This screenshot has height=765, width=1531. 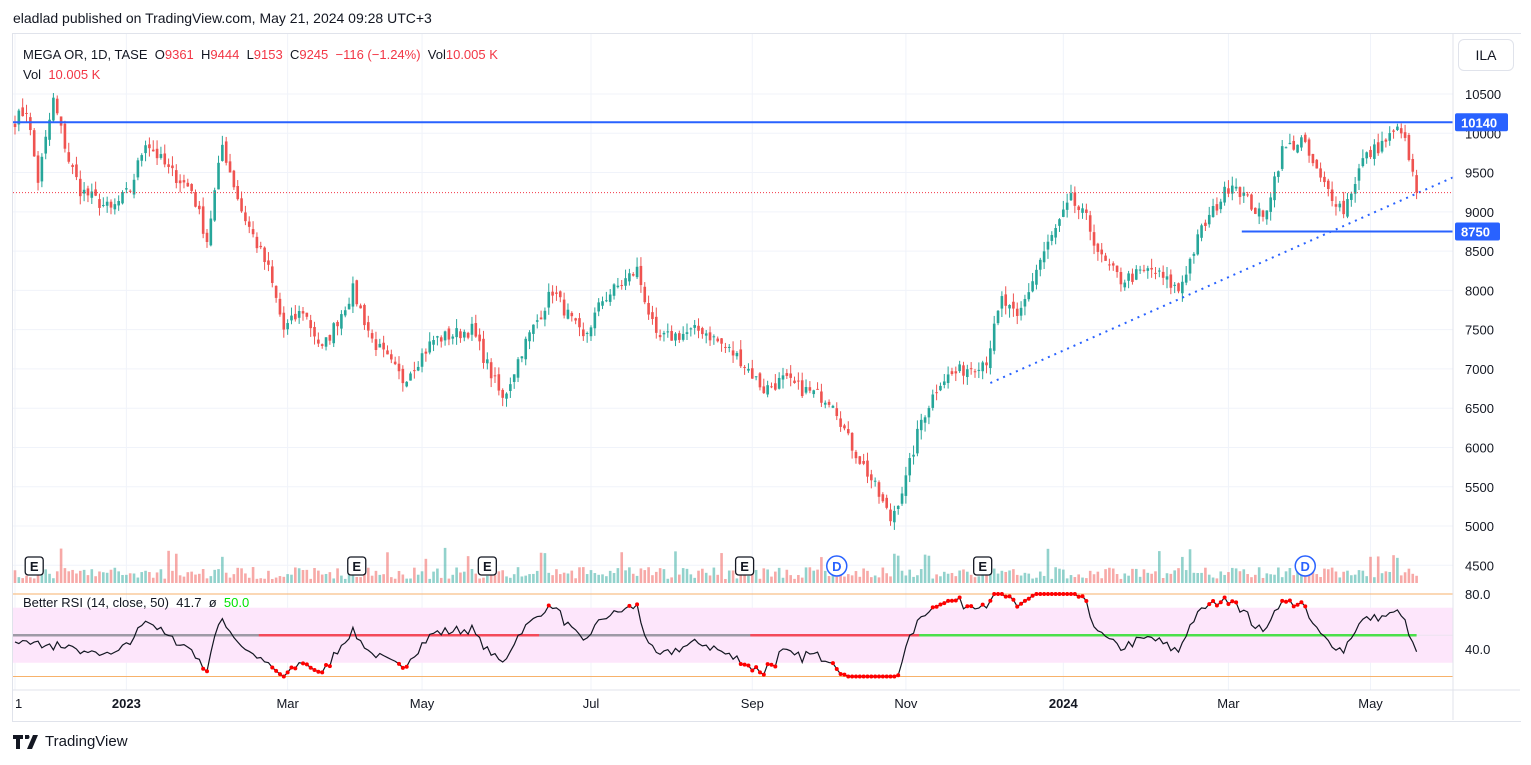 What do you see at coordinates (32, 74) in the screenshot?
I see `volume-indicator-label: Vol` at bounding box center [32, 74].